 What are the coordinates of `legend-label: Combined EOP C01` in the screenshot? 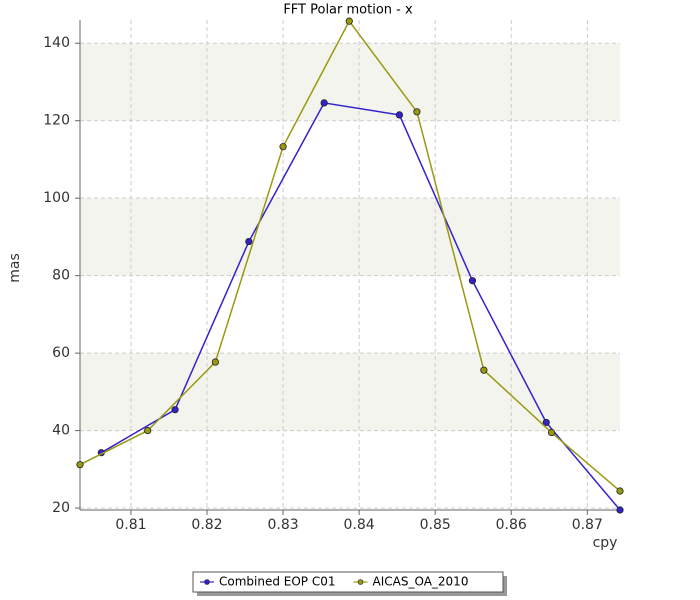 It's located at (277, 582).